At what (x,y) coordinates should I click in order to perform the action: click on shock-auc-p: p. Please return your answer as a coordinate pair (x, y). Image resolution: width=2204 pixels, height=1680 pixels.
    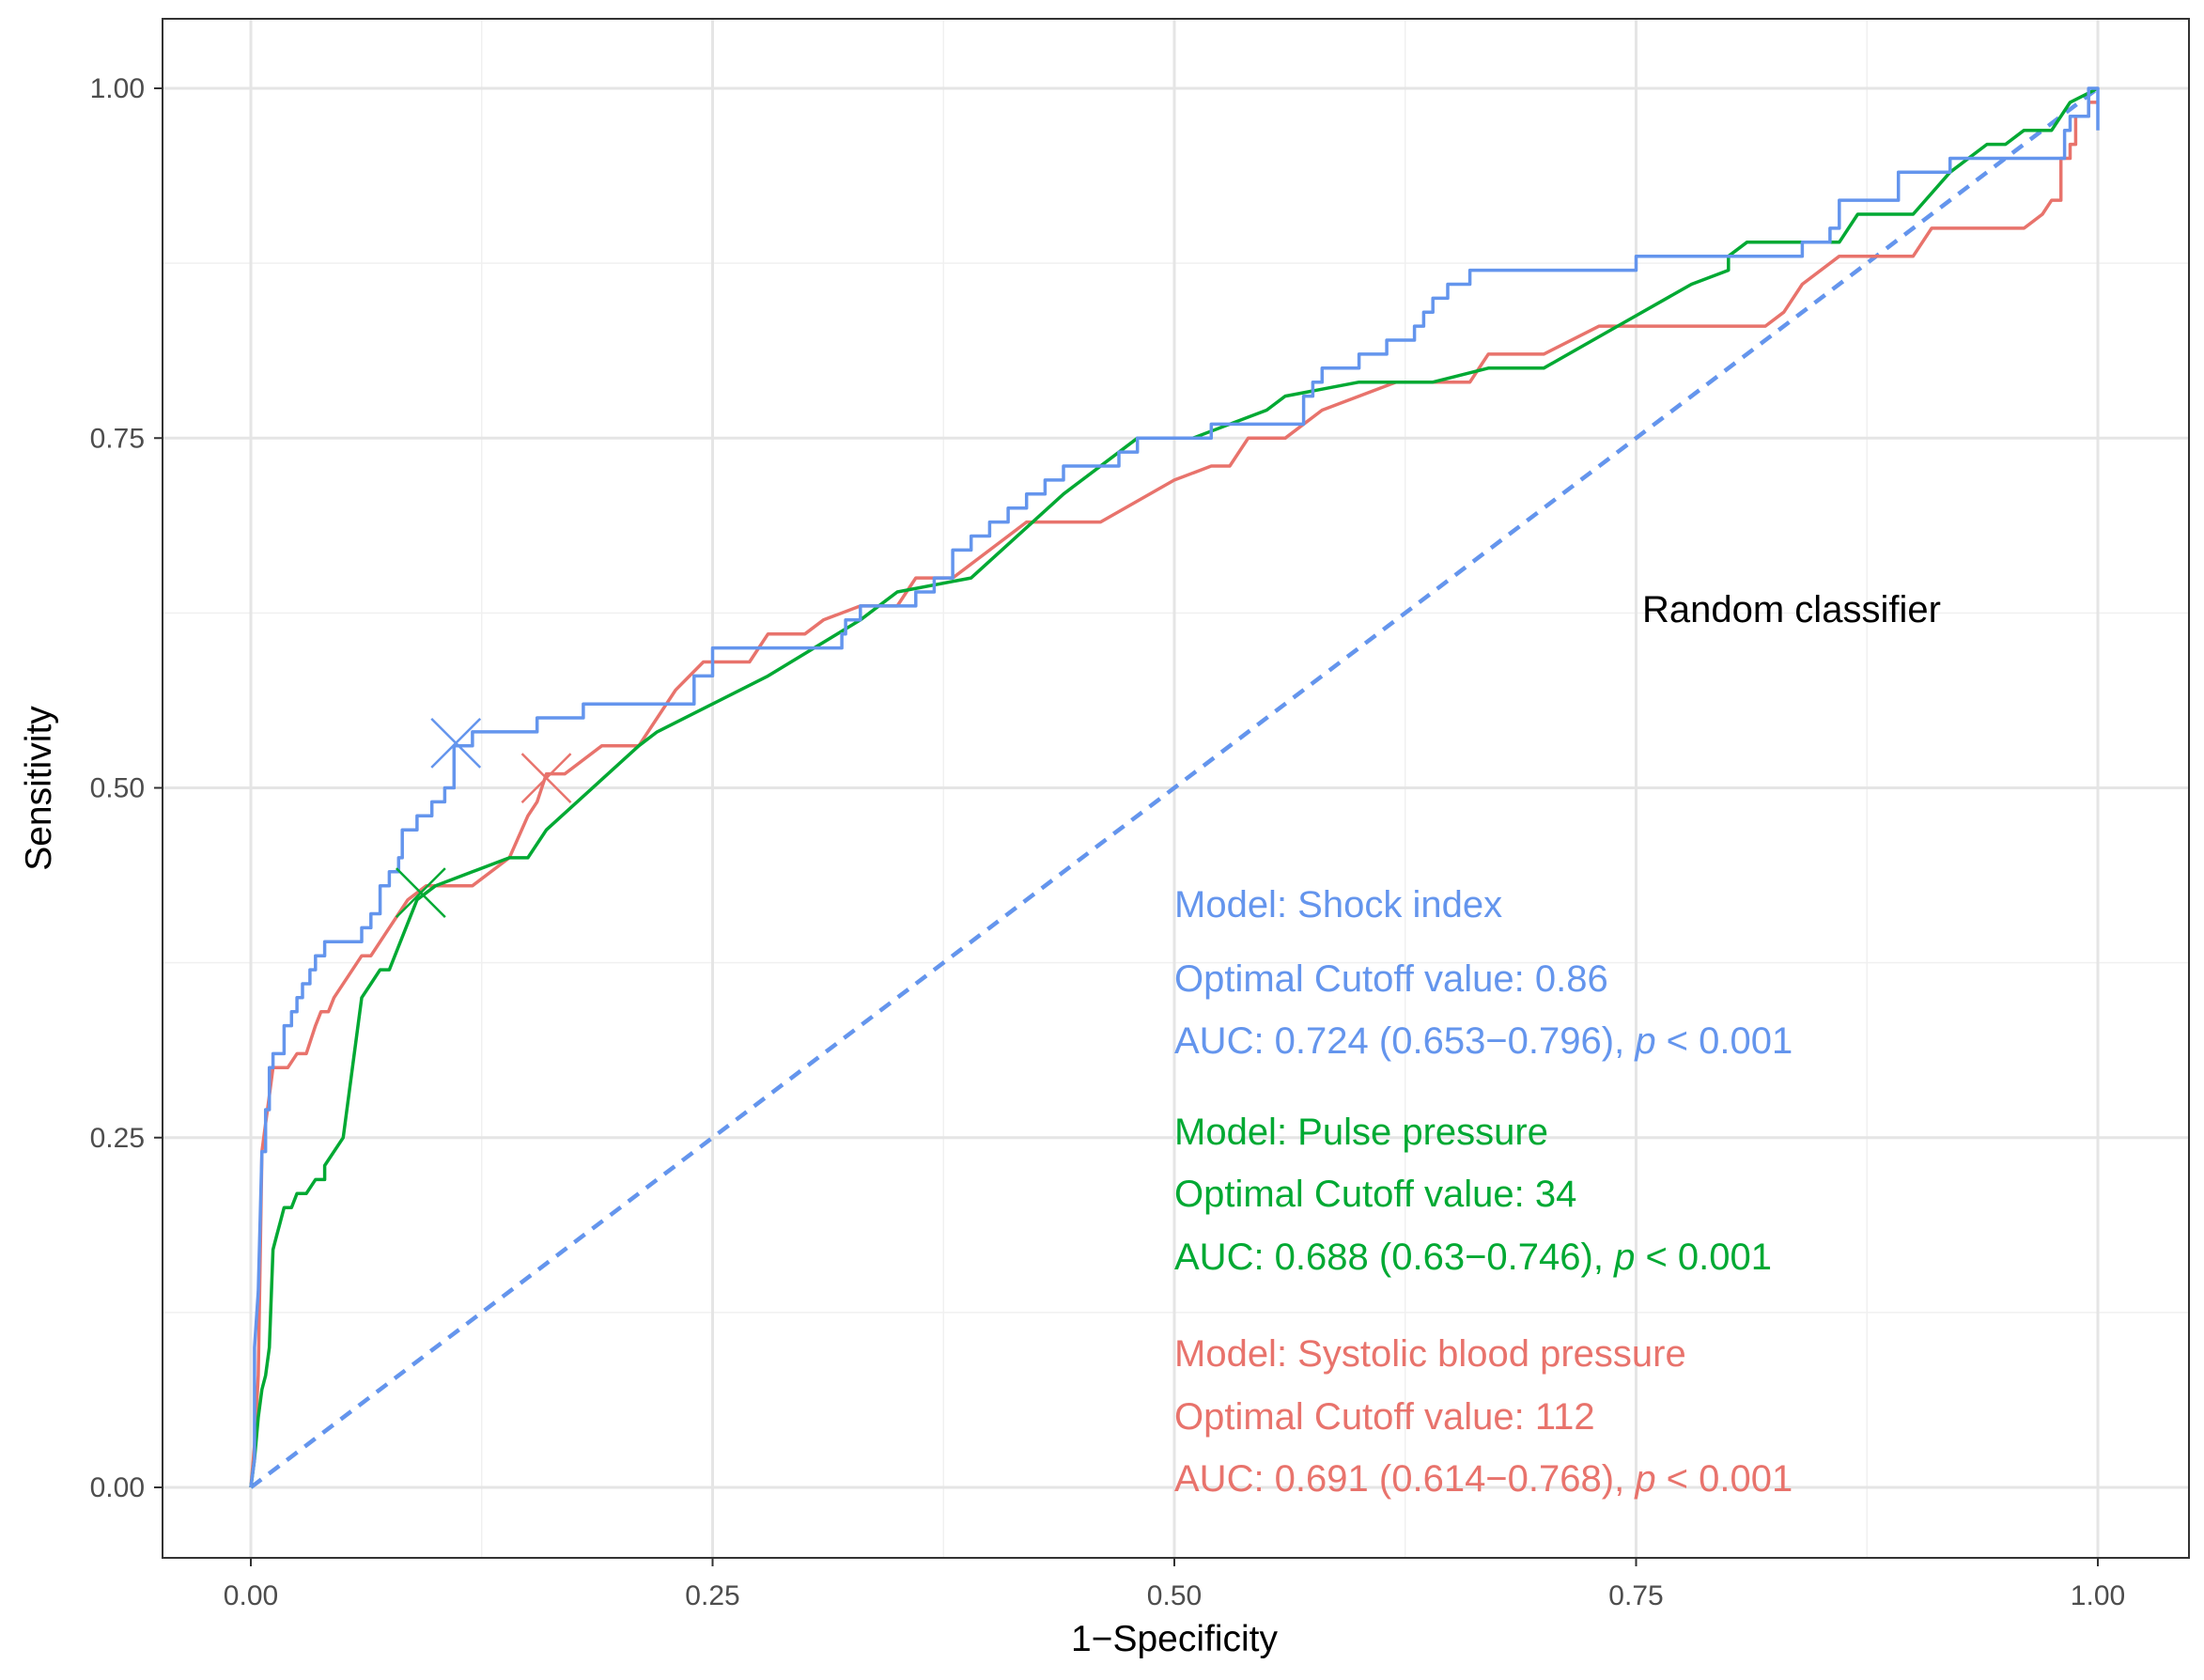
    Looking at the image, I should click on (1644, 1041).